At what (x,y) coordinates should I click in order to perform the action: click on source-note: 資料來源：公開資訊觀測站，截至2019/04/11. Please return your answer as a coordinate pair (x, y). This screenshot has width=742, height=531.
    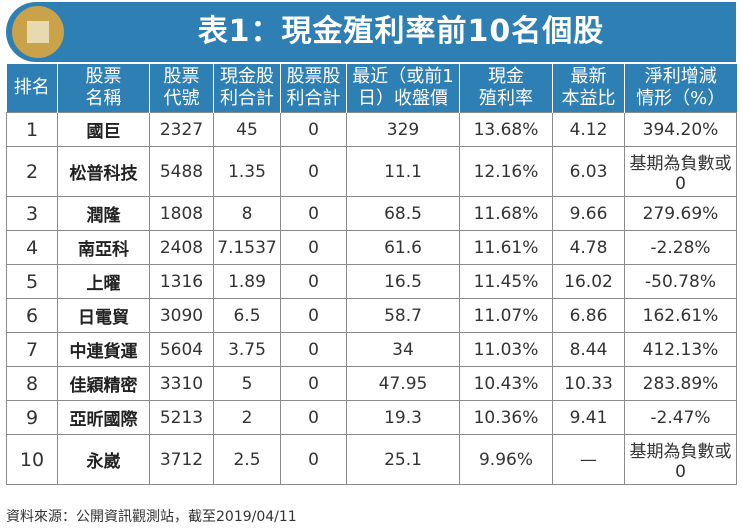
    Looking at the image, I should click on (151, 517).